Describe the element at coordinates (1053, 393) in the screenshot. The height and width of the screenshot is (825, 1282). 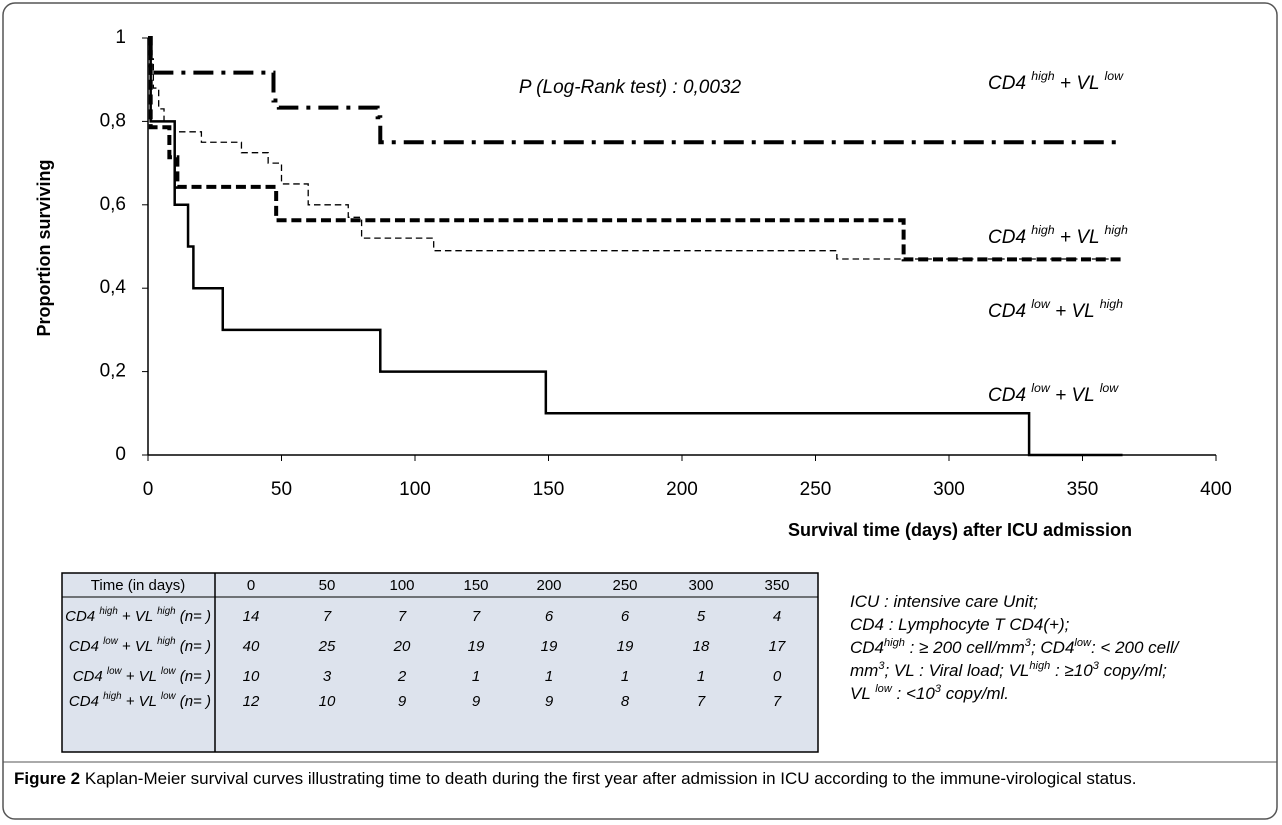
I see `curve-label: CD4 low + VL low` at that location.